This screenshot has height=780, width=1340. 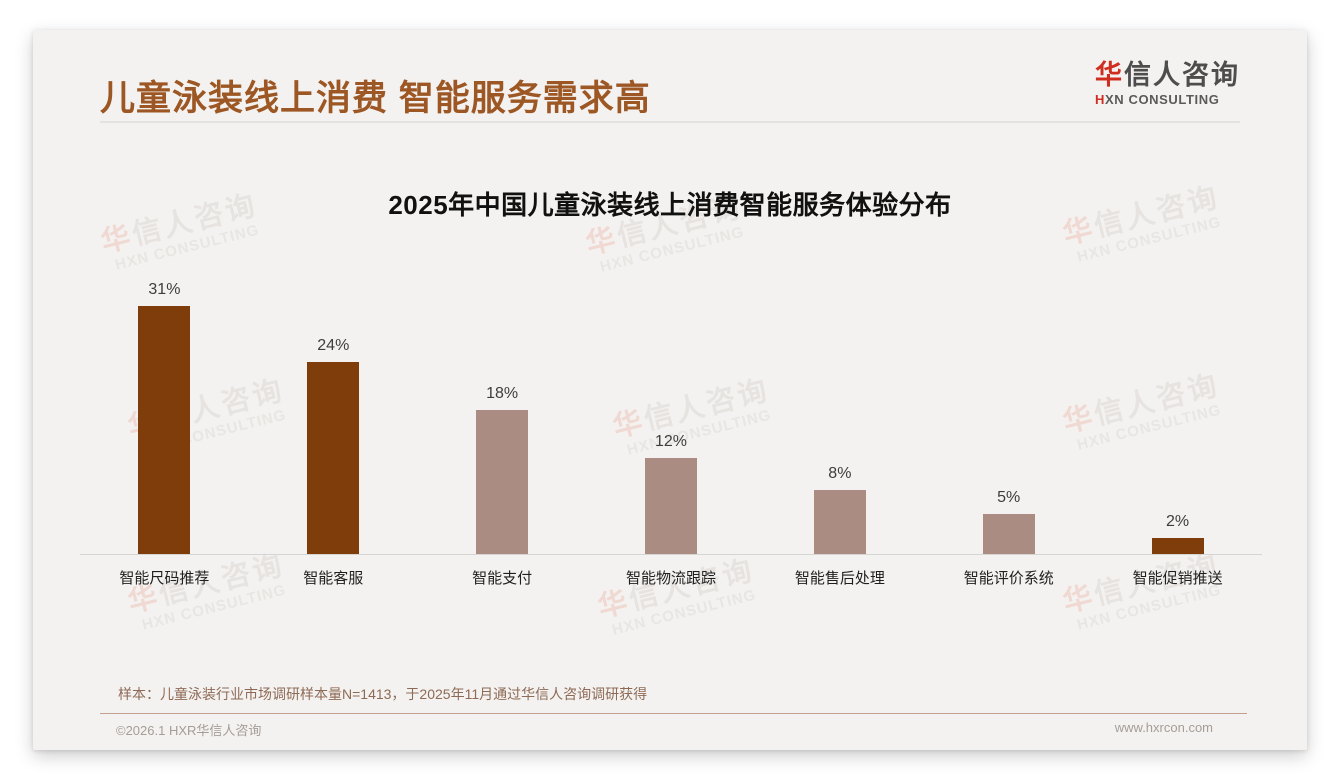 What do you see at coordinates (670, 205) in the screenshot?
I see `chart-title: 2025年中国儿童泳装线上消费智能服务体验分布` at bounding box center [670, 205].